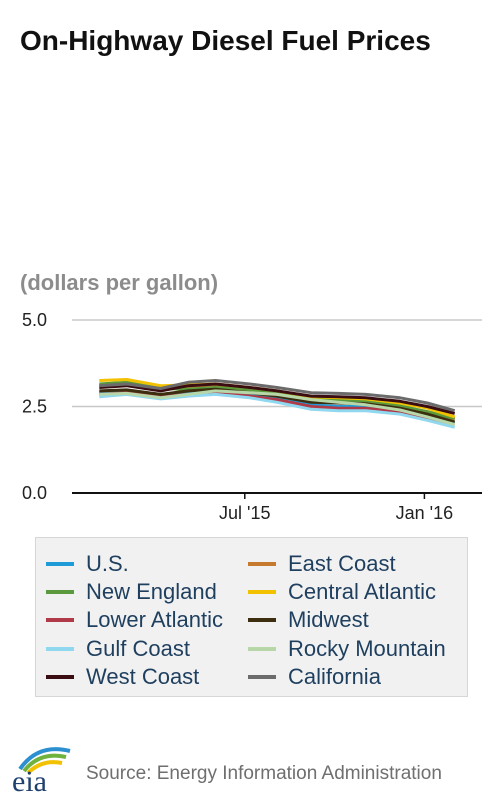 This screenshot has height=800, width=500. I want to click on y-tick-label: 5.0, so click(34, 320).